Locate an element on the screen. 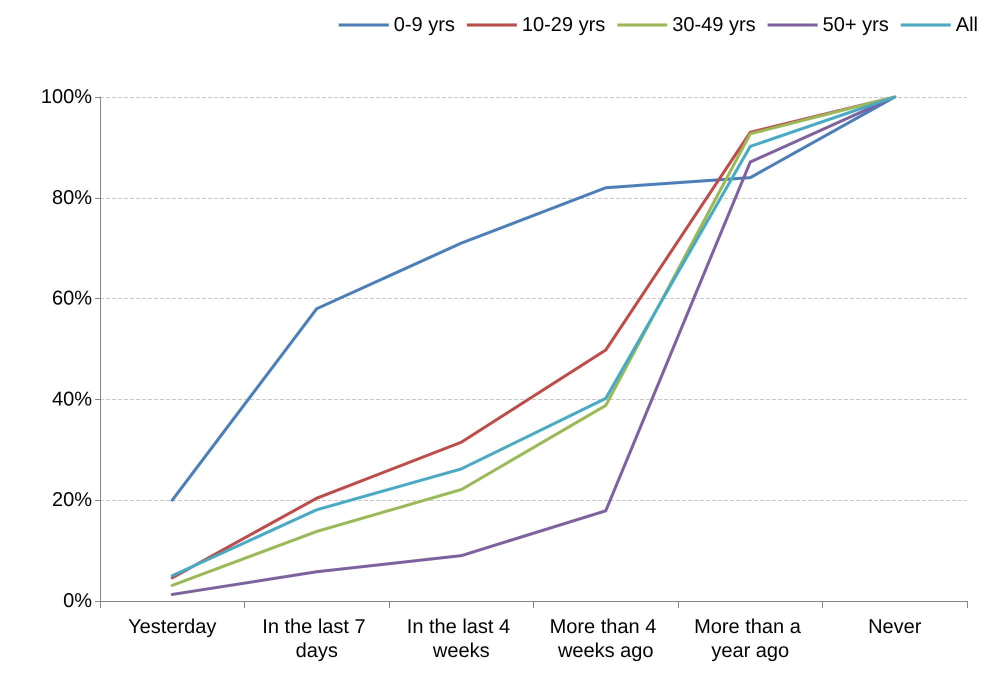 This screenshot has width=993, height=686. y-tick-label: 80% is located at coordinates (72, 197).